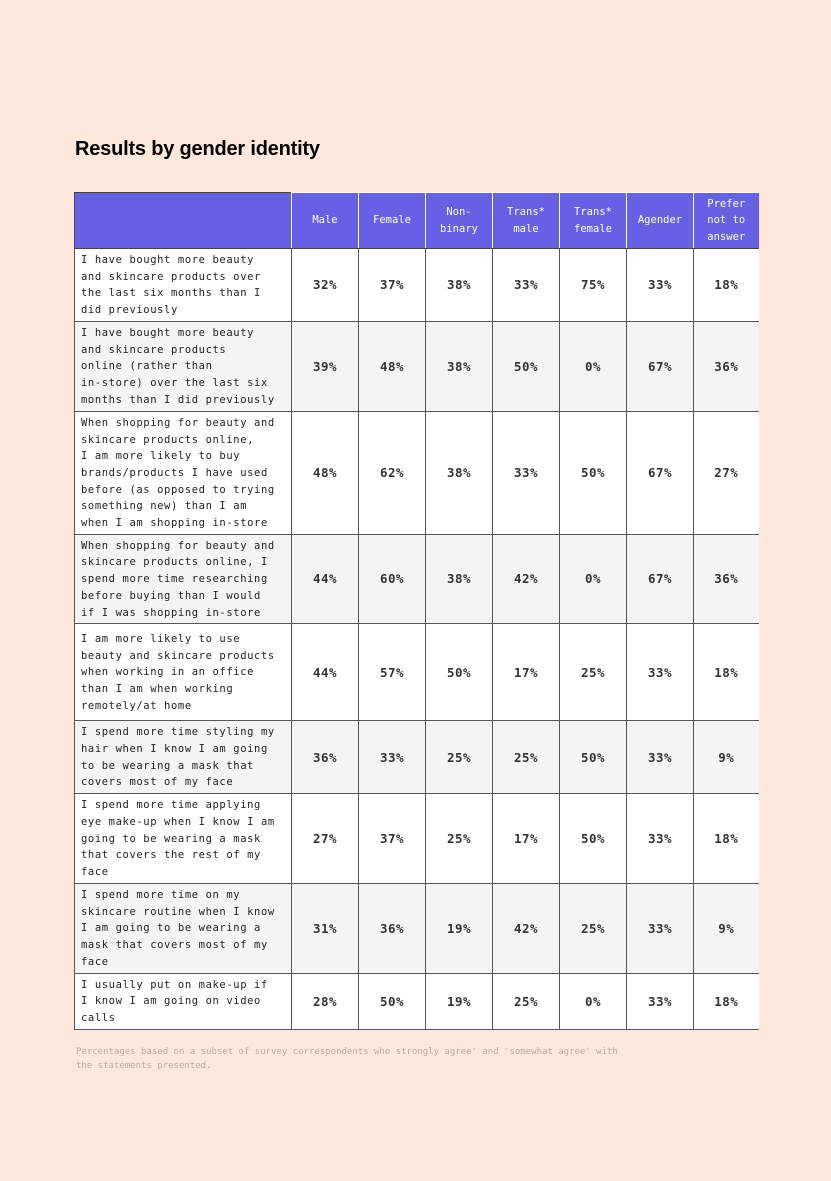 This screenshot has height=1181, width=831. I want to click on column-header: Male, so click(325, 220).